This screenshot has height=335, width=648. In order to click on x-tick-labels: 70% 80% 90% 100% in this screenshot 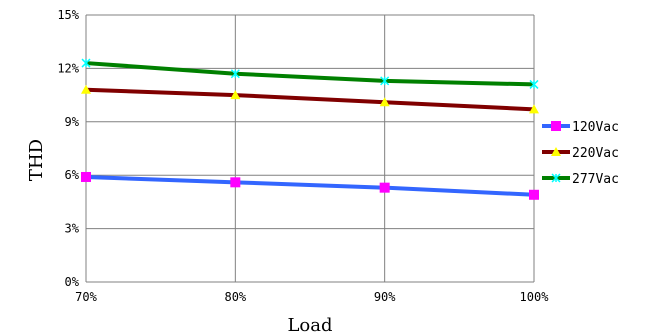, I will do `click(312, 297)`.